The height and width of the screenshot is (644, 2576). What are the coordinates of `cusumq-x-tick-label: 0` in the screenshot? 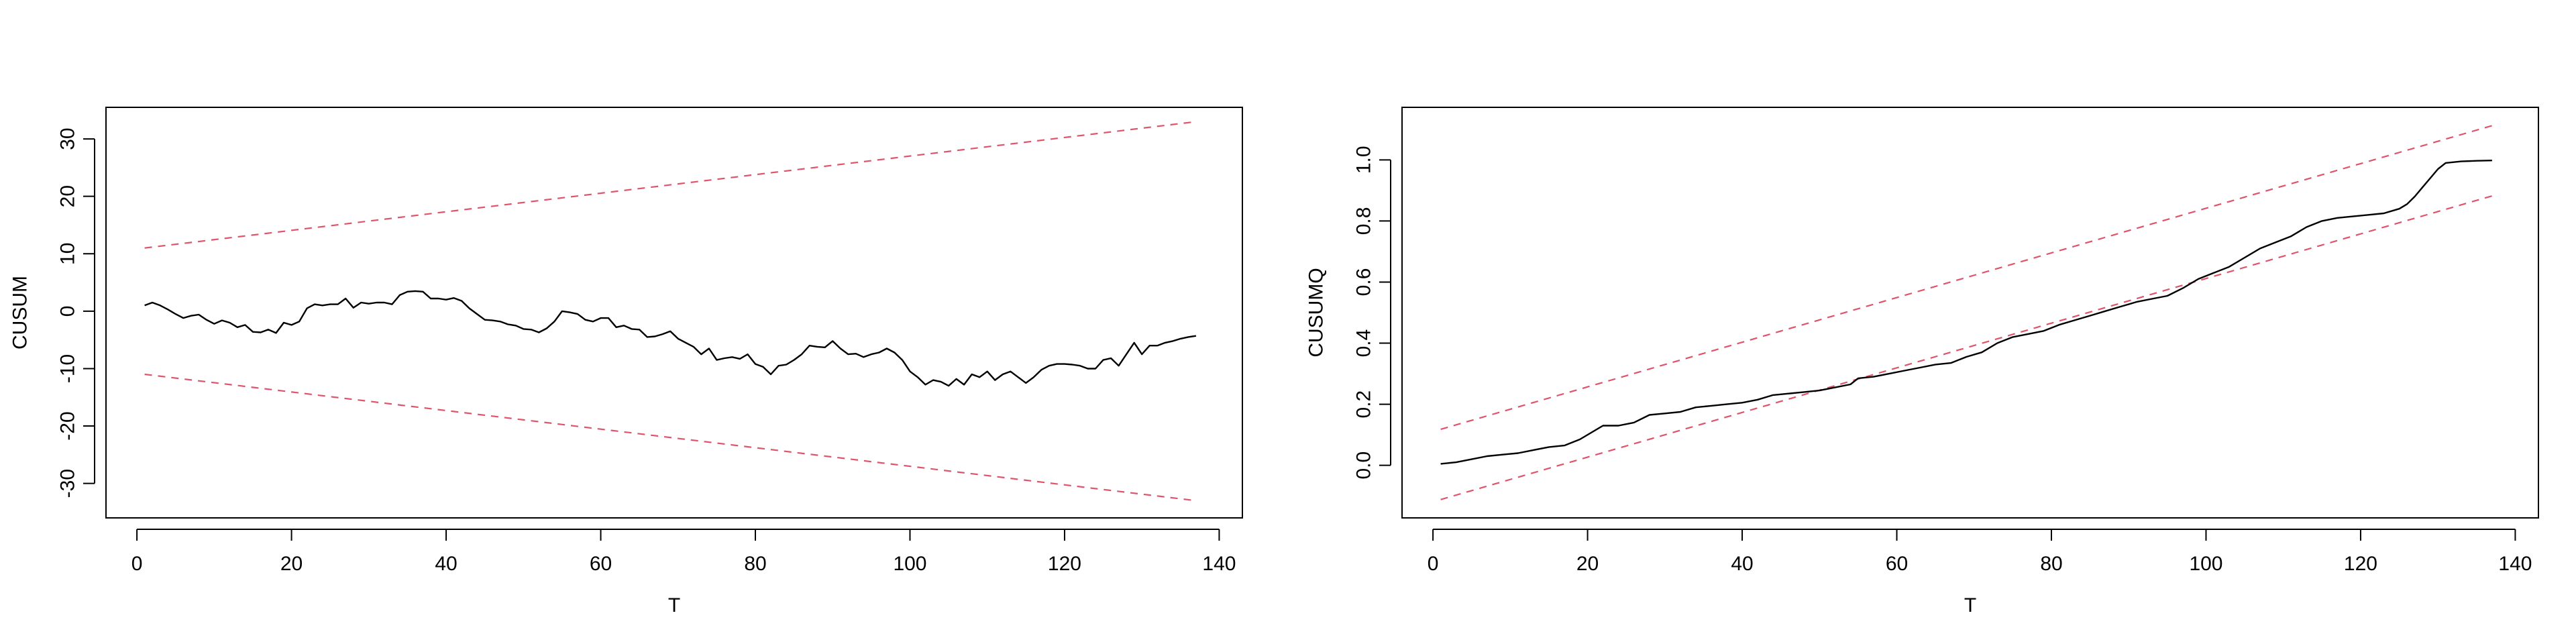 It's located at (1433, 564).